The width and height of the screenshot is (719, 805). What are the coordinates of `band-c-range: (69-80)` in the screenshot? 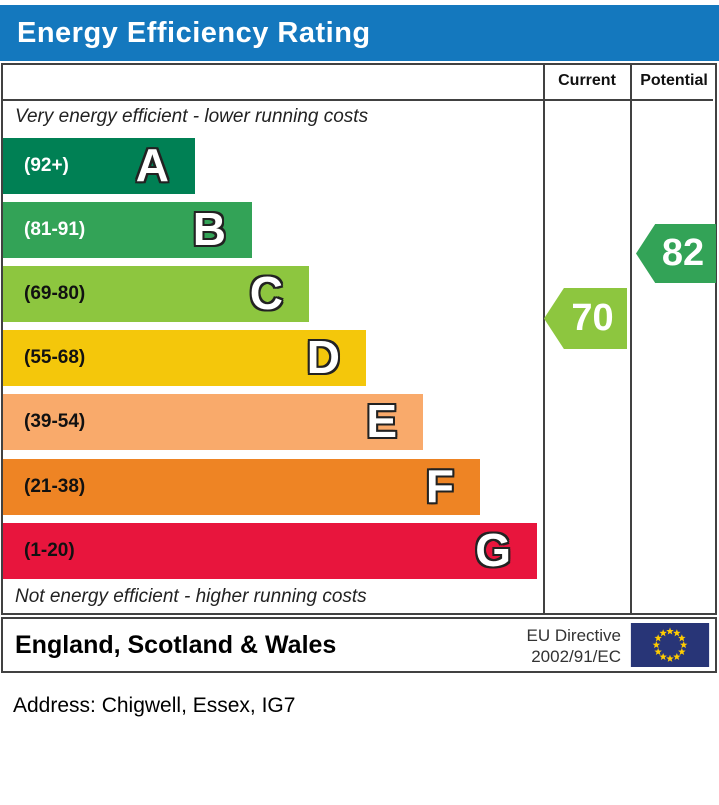 It's located at (55, 293).